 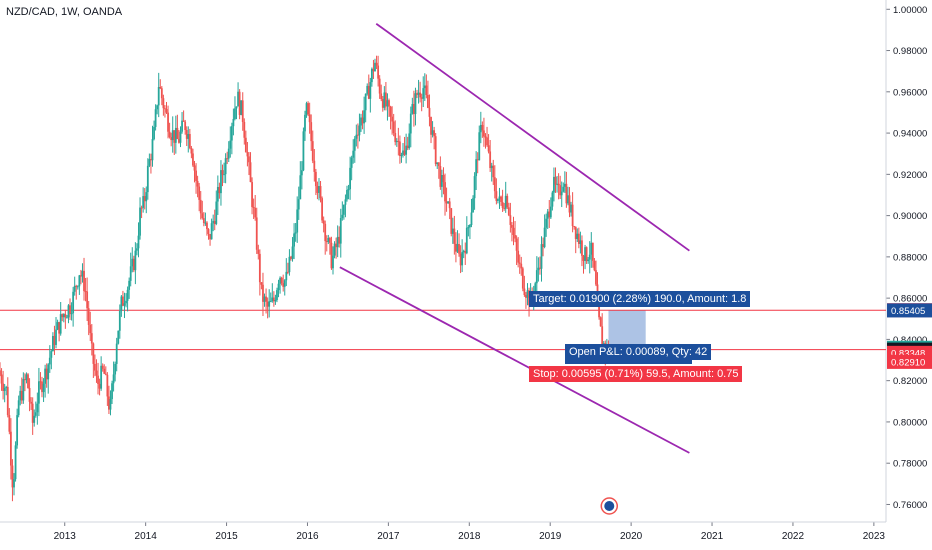 What do you see at coordinates (793, 536) in the screenshot?
I see `x-tick-label: 2022` at bounding box center [793, 536].